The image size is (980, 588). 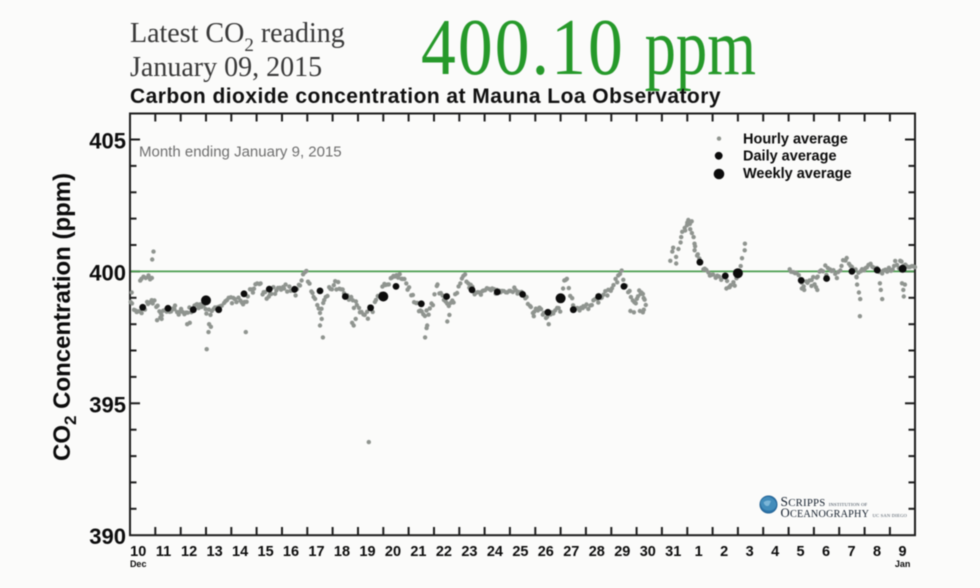 What do you see at coordinates (215, 552) in the screenshot?
I see `svg-text: 13` at bounding box center [215, 552].